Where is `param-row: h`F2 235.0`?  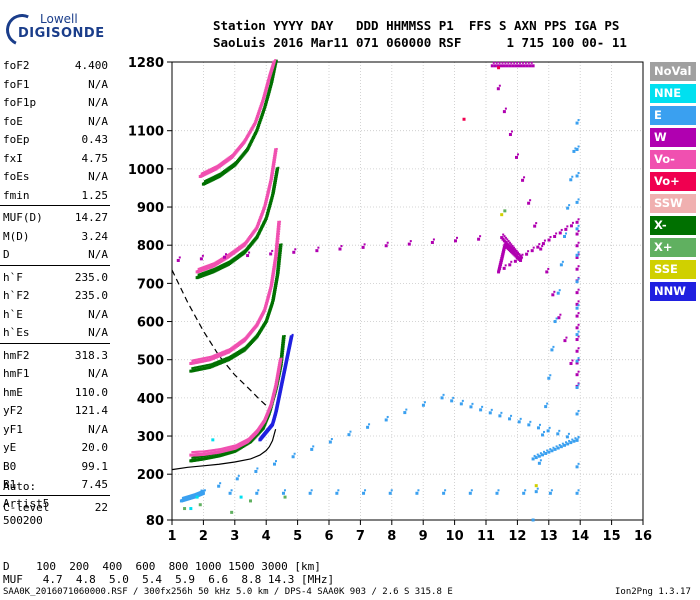
param-row: h`F2 235.0 is located at coordinates (55, 295).